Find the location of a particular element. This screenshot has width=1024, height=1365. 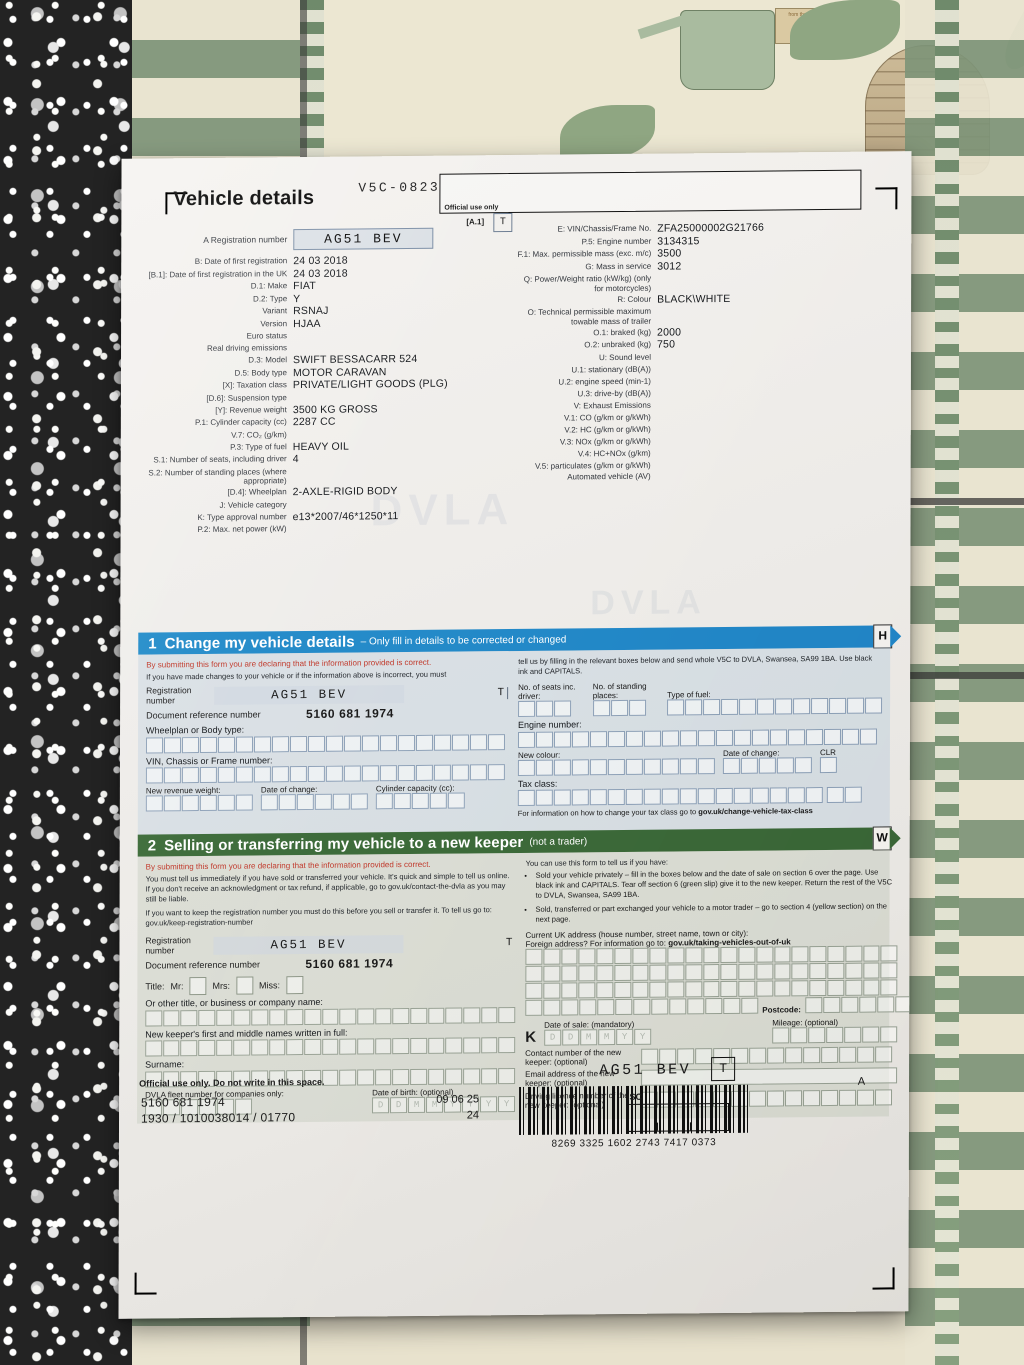

engine-number-input is located at coordinates (699, 738).